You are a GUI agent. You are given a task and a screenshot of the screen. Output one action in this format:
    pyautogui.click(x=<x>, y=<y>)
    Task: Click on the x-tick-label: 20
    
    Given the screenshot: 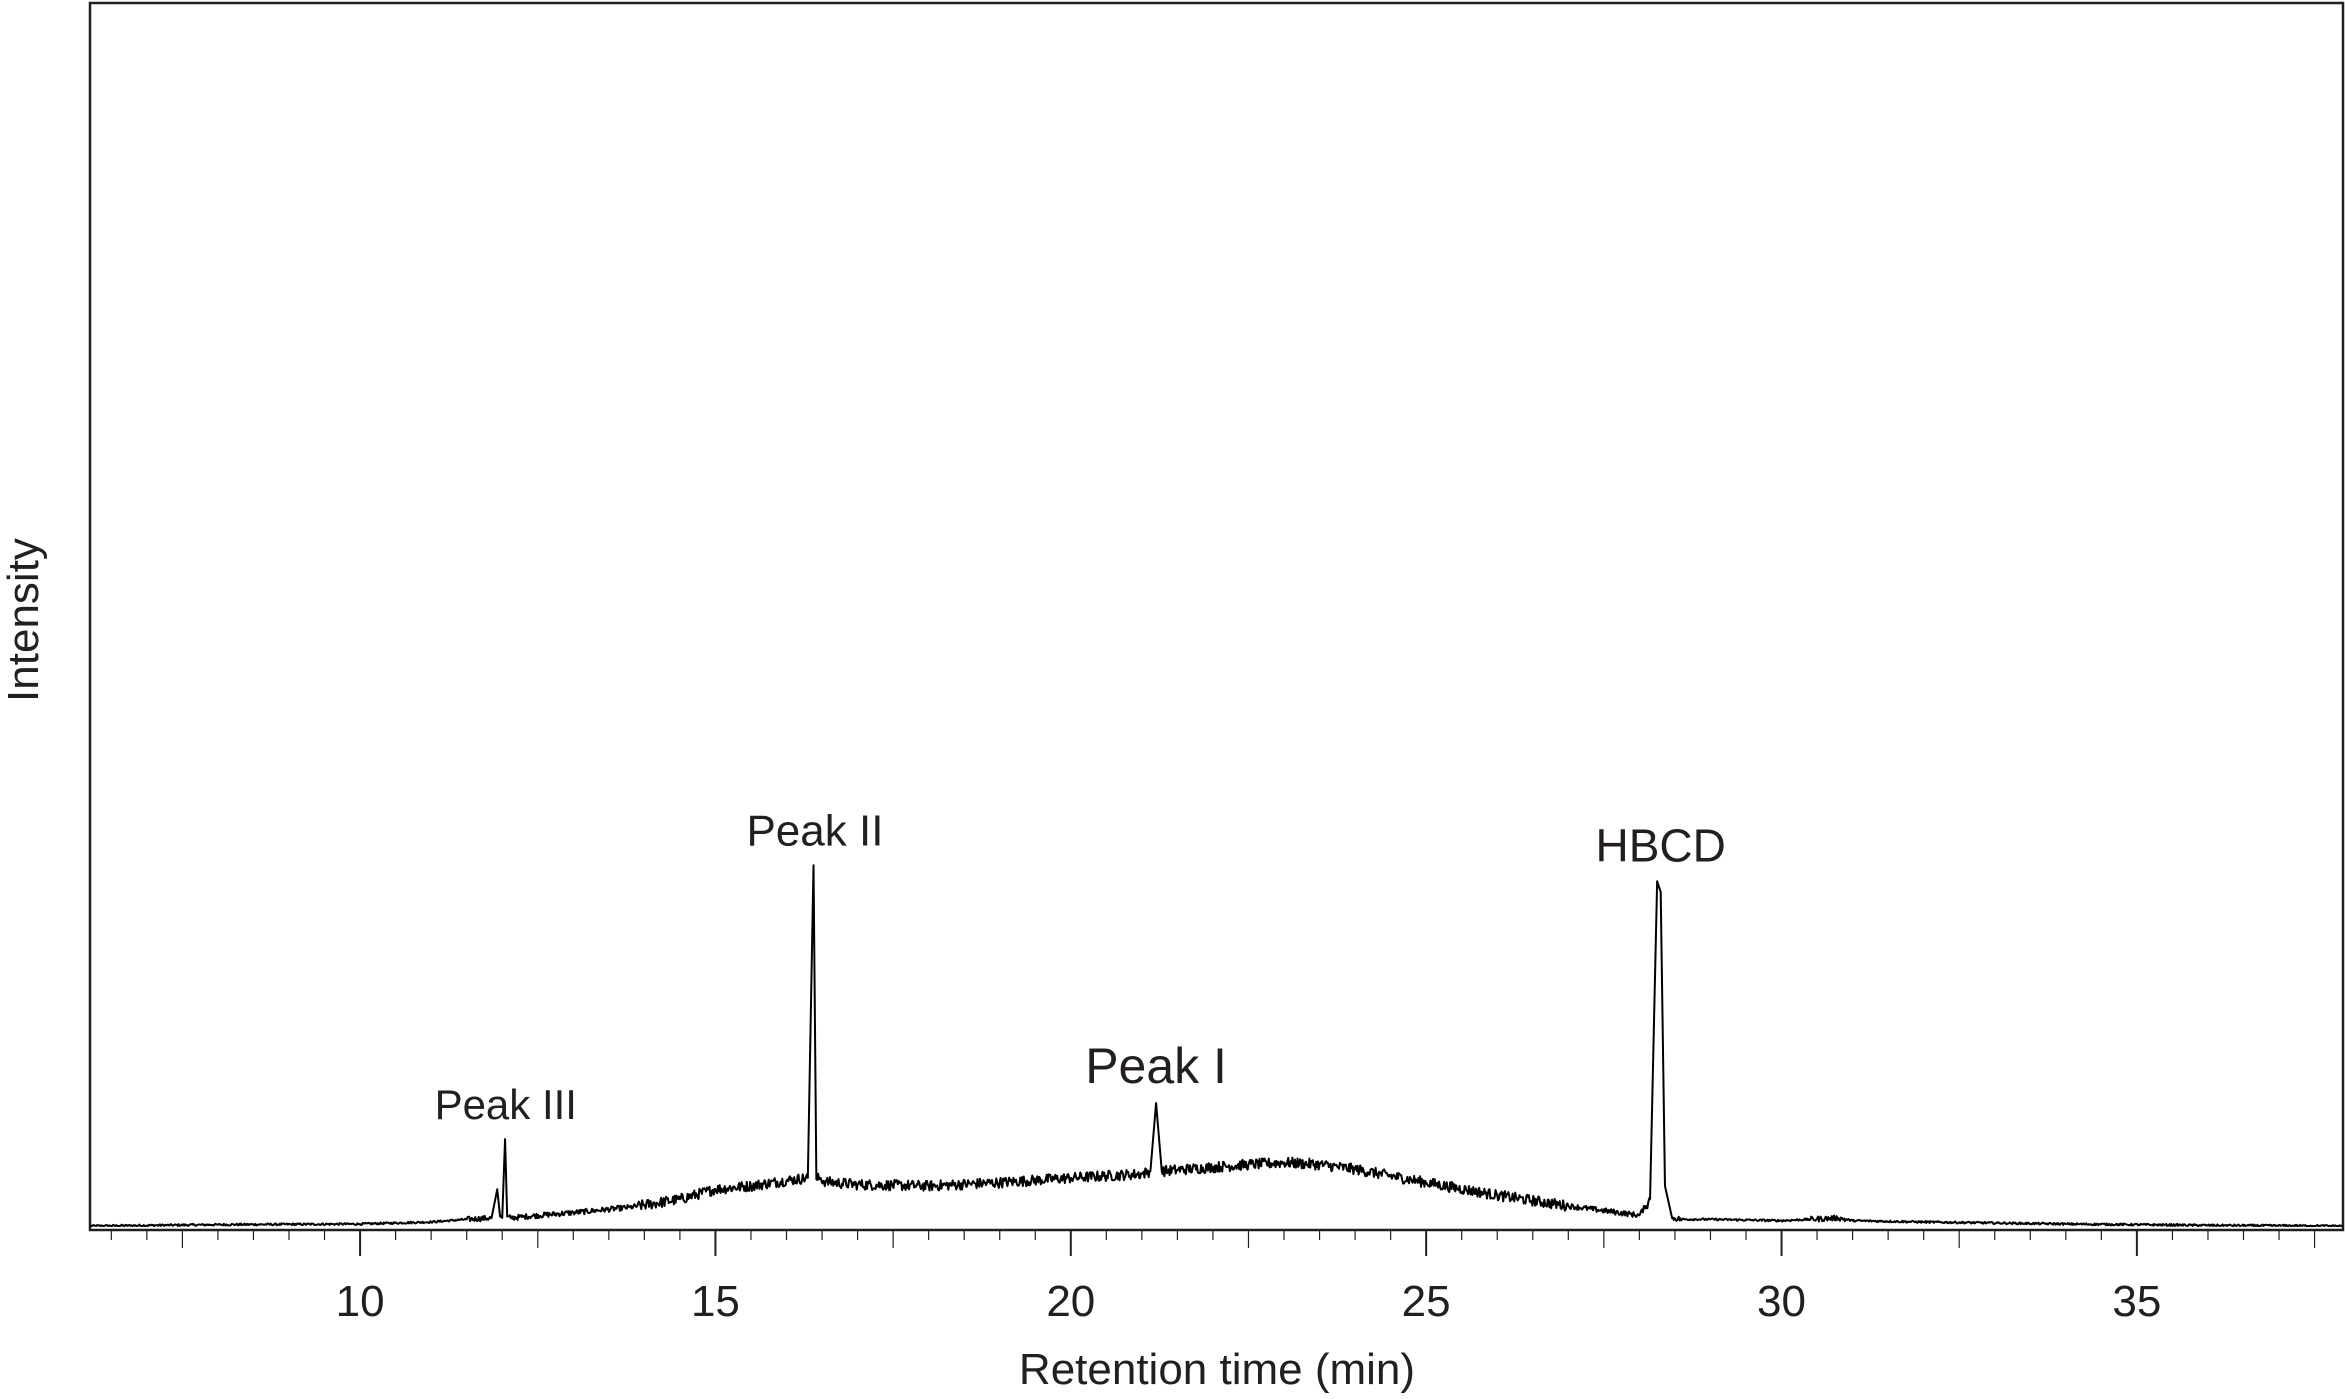 What is the action you would take?
    pyautogui.click(x=1070, y=1301)
    